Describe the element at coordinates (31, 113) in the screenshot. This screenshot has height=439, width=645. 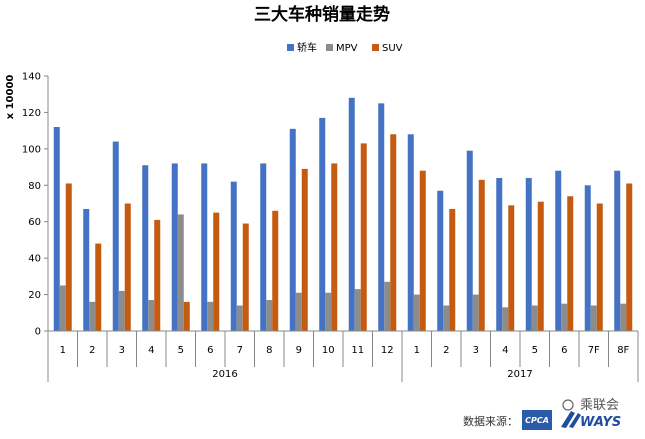
I see `y-tick-label: 120` at that location.